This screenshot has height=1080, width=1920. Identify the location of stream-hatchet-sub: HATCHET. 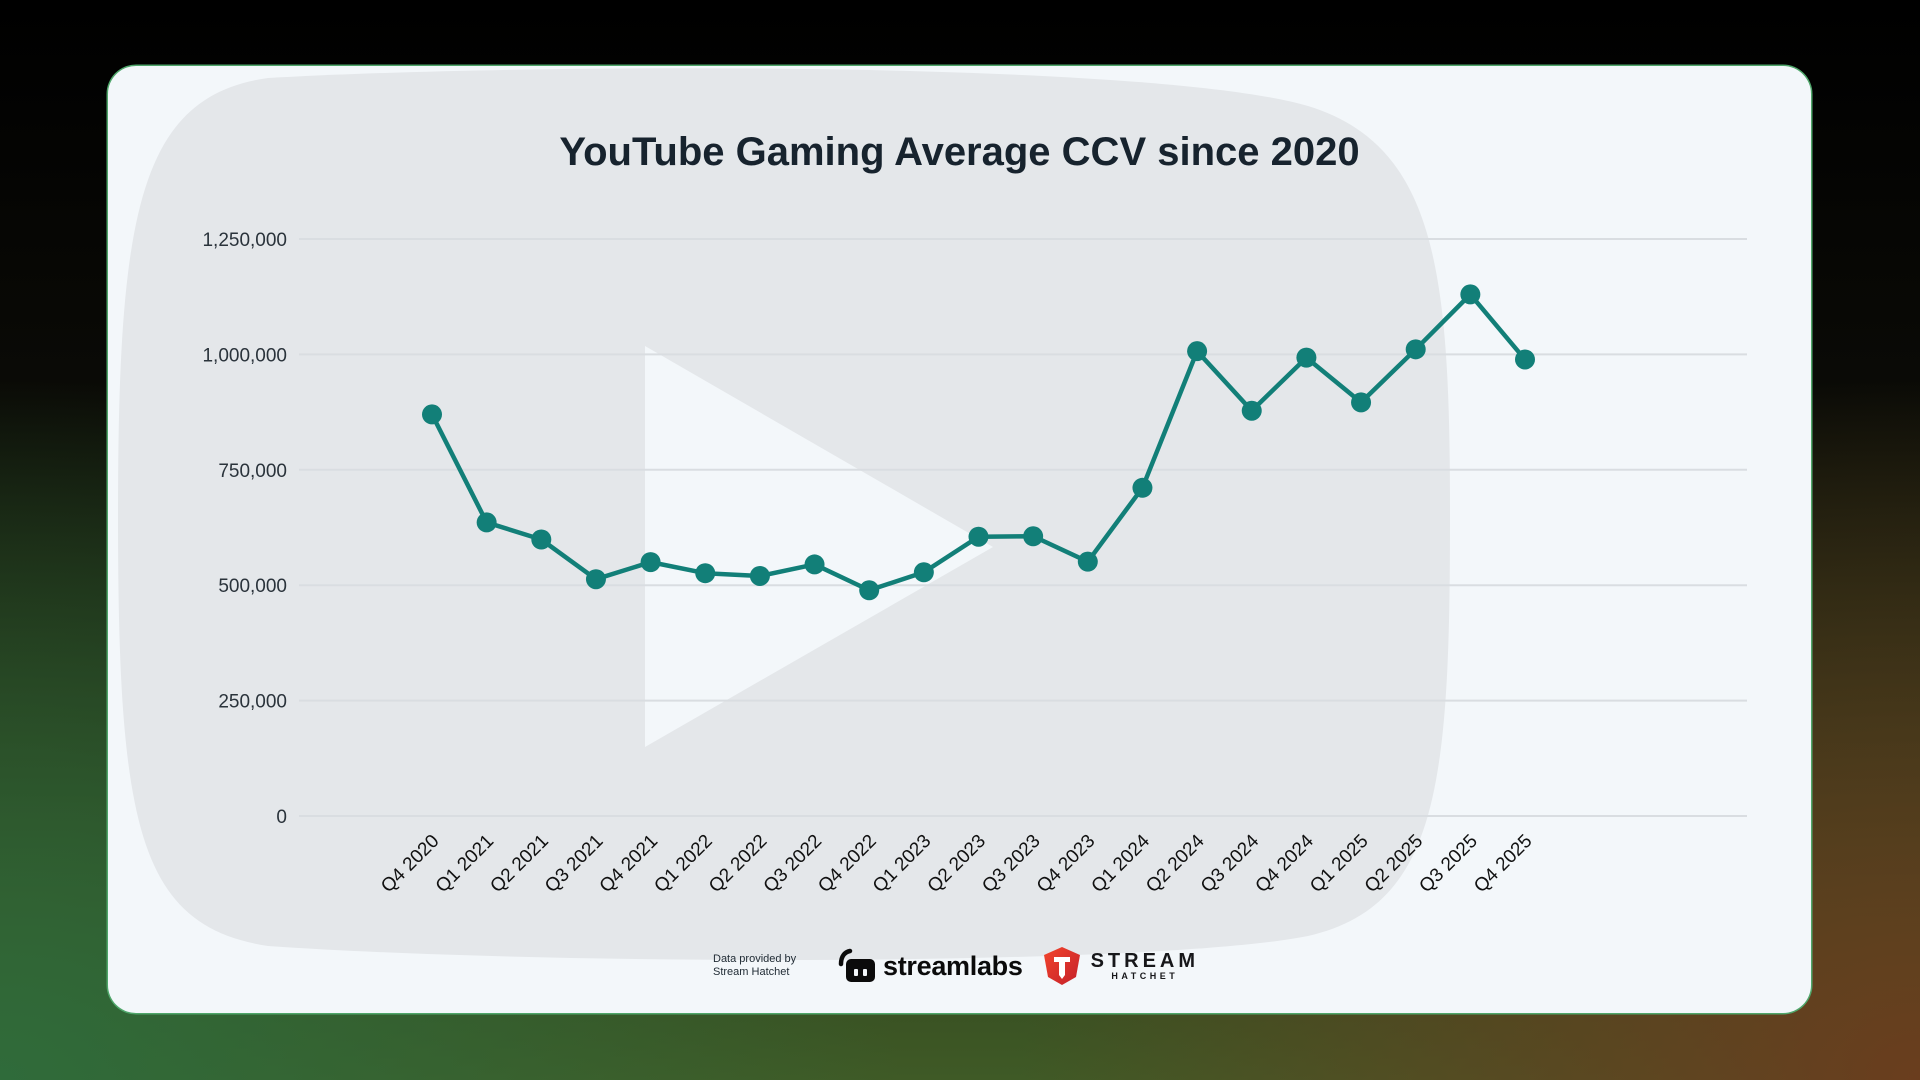
(1145, 976).